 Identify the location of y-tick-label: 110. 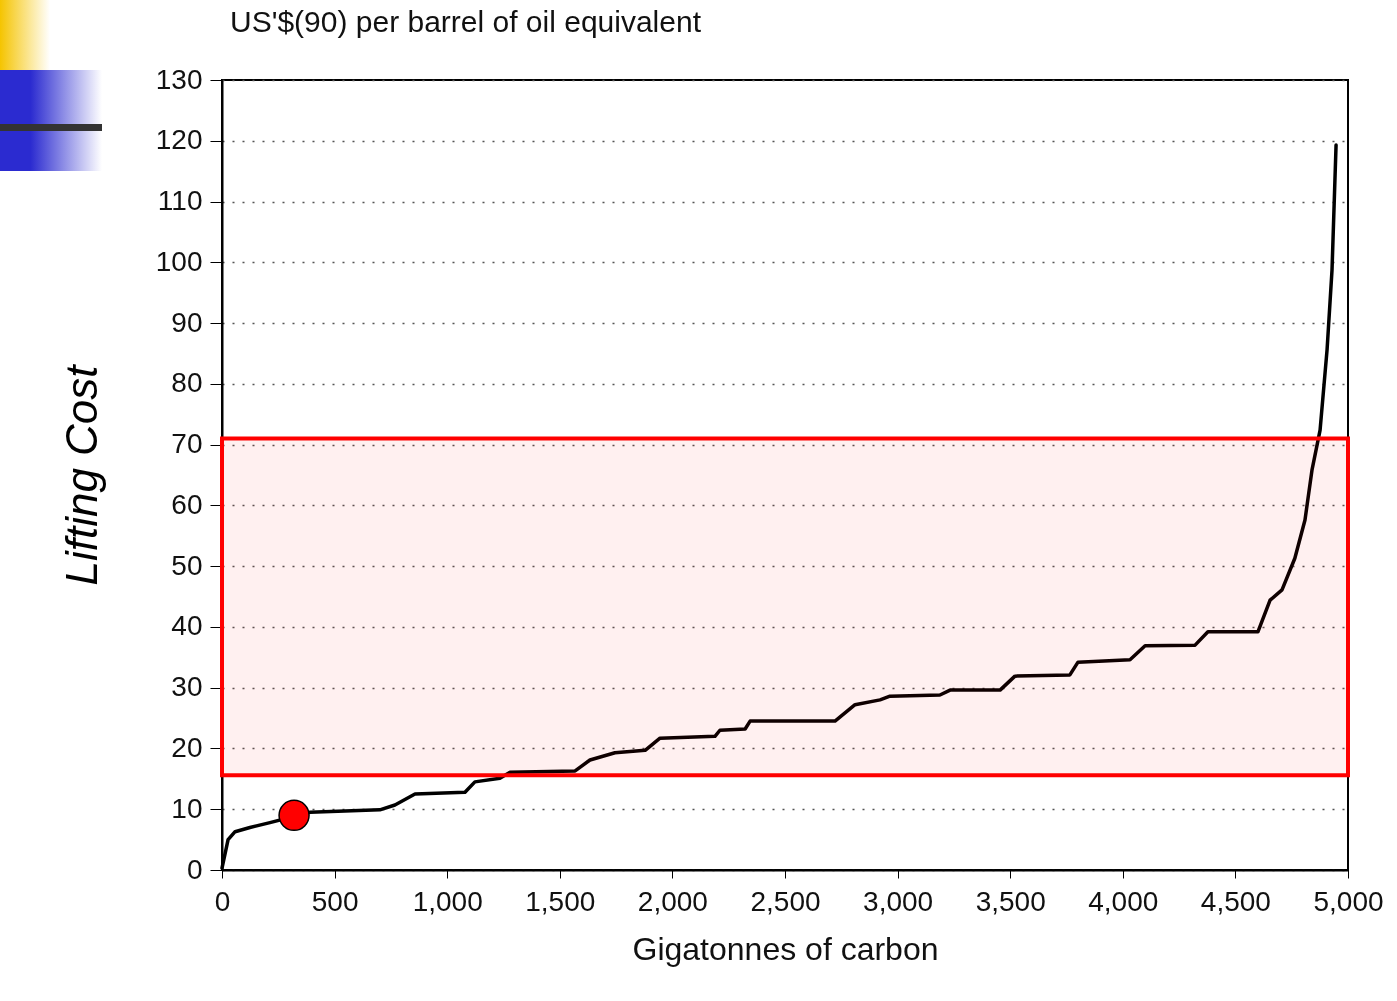
(180, 201).